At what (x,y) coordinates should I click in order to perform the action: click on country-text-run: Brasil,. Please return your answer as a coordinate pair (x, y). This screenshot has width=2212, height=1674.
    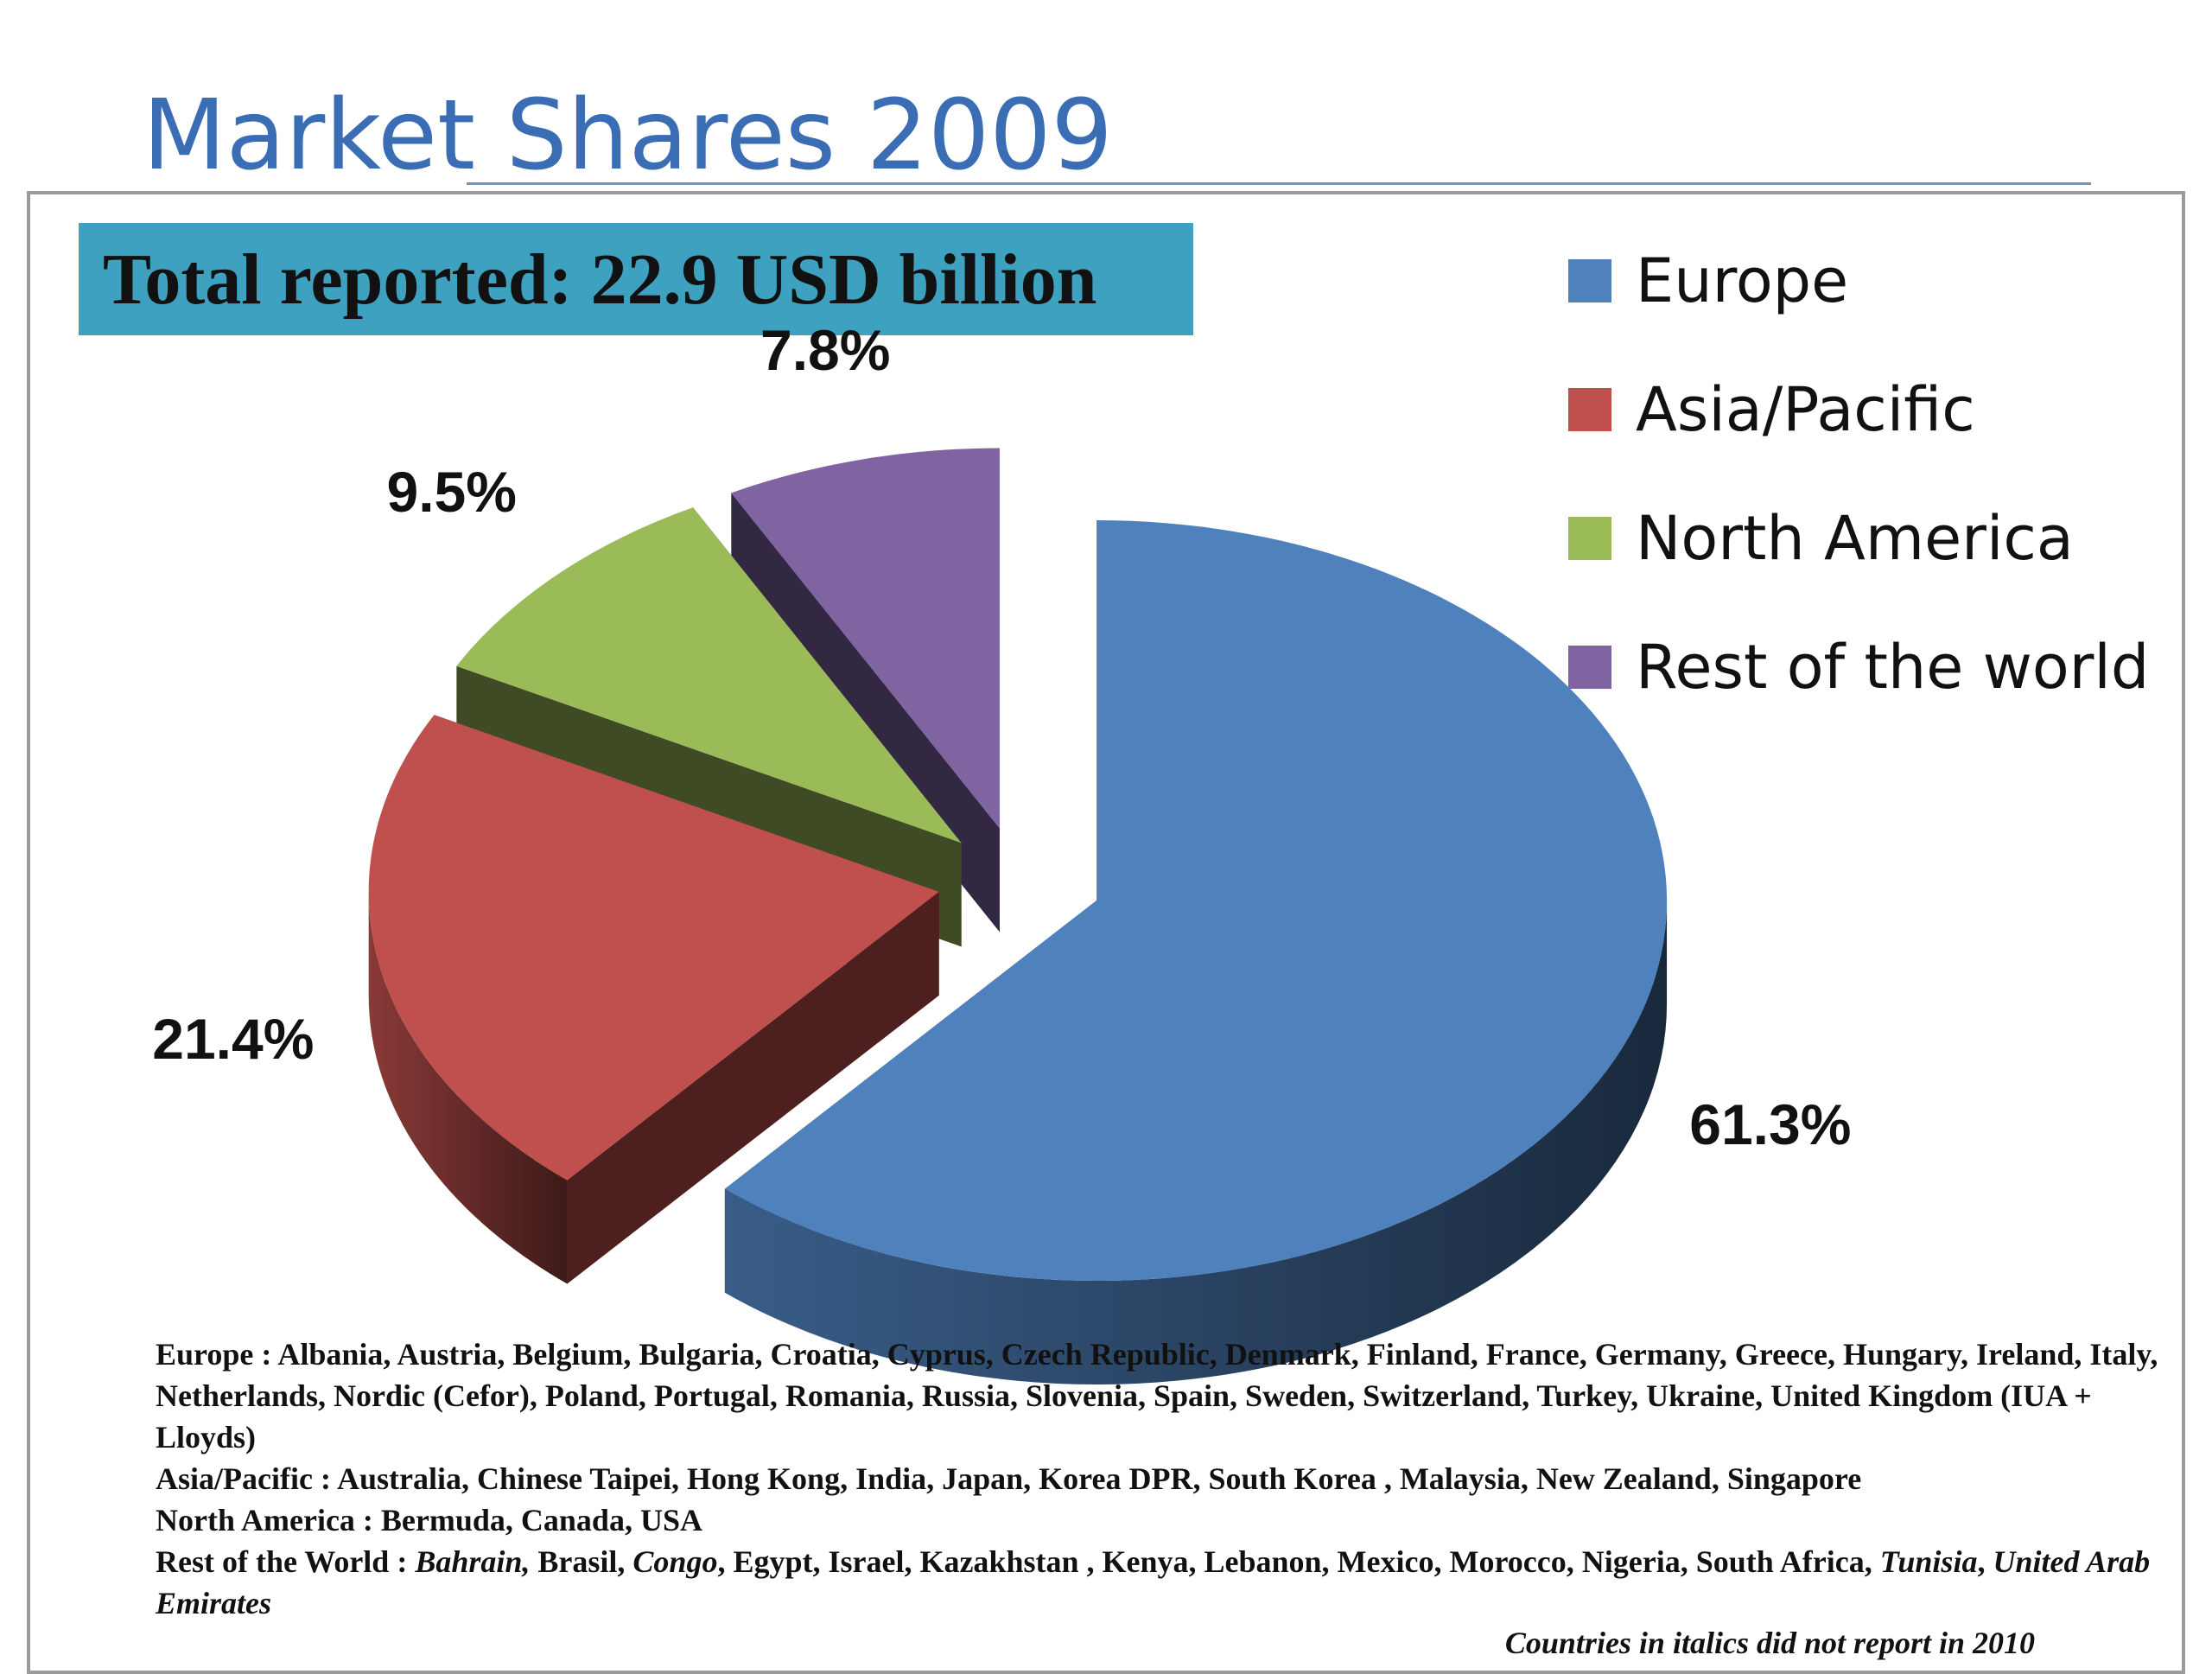
    Looking at the image, I should click on (581, 1561).